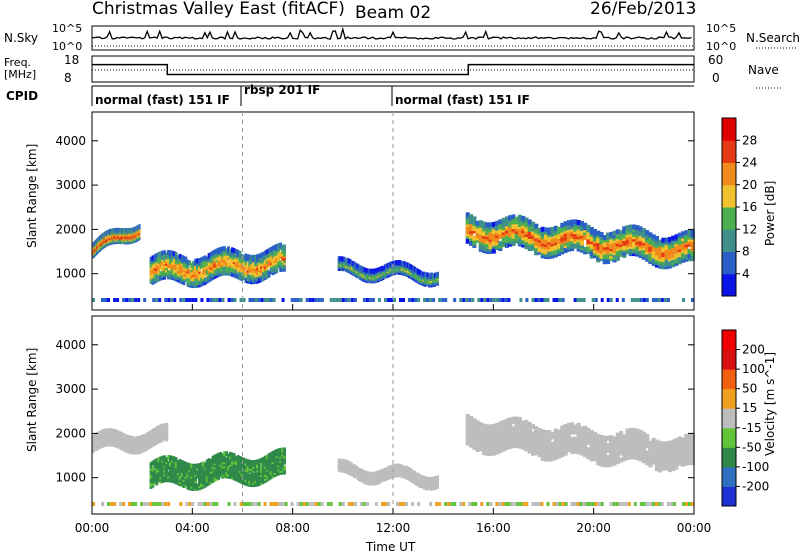 This screenshot has height=554, width=800. I want to click on cpid-segment-2: rbsp 201 IF, so click(282, 90).